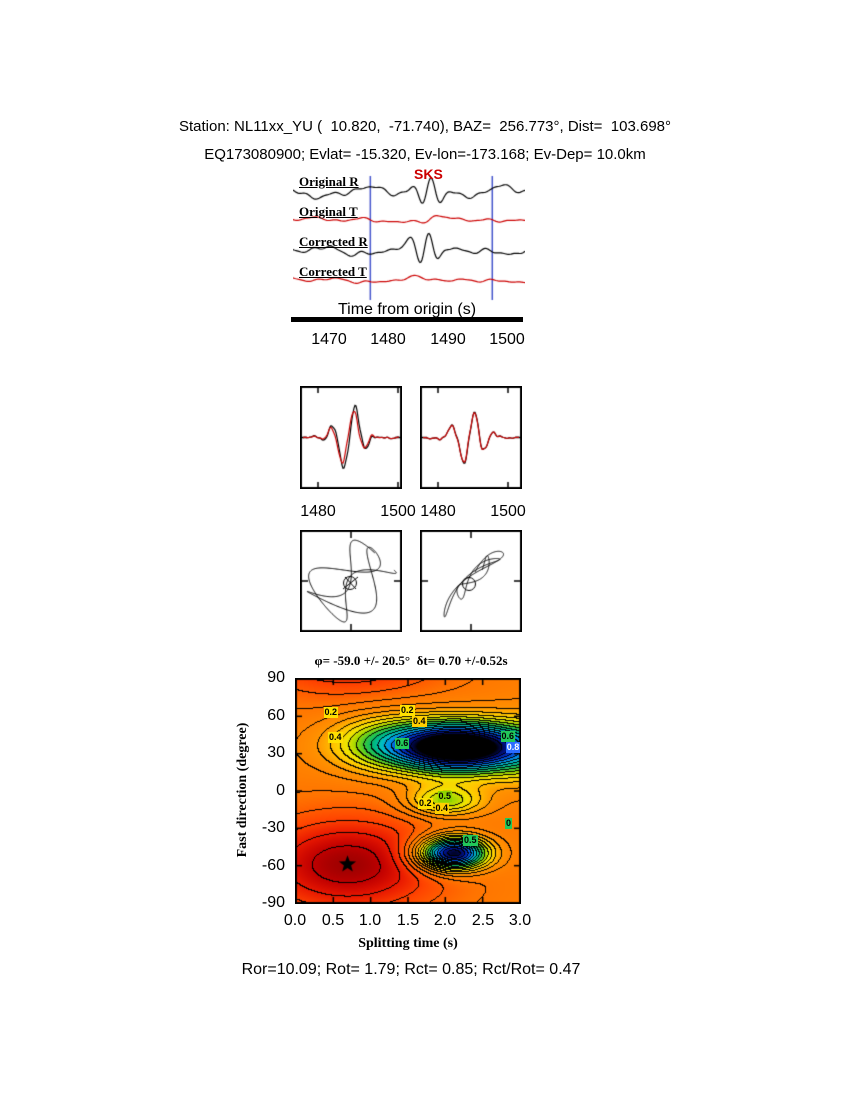 This screenshot has width=850, height=1100. Describe the element at coordinates (513, 747) in the screenshot. I see `contour-label-chip: 0.8` at that location.